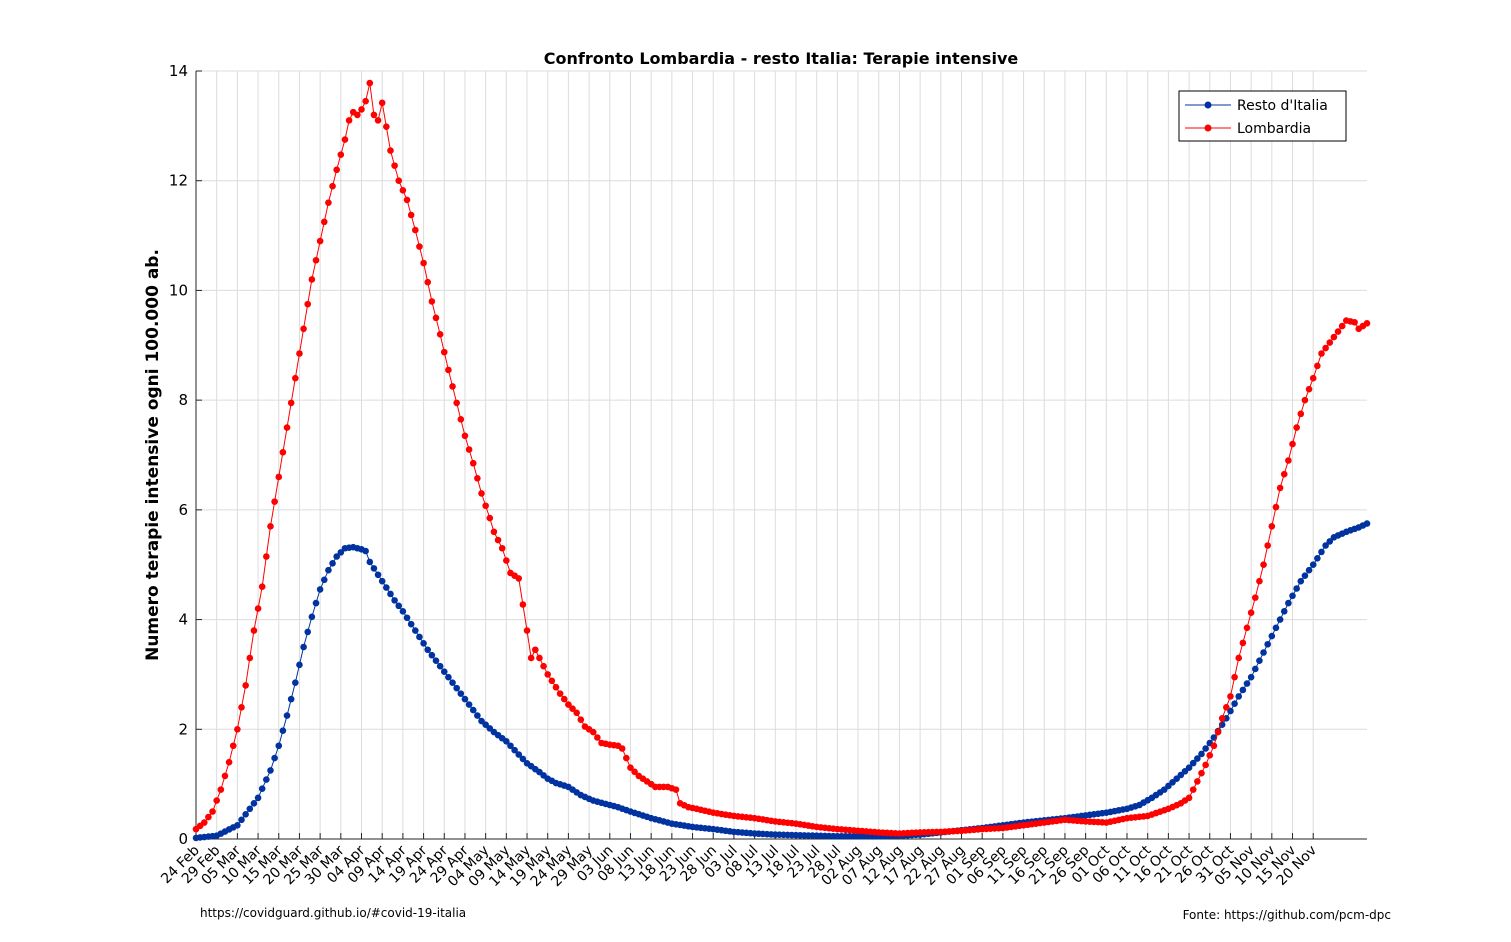 This screenshot has height=942, width=1511. Describe the element at coordinates (178, 290) in the screenshot. I see `y-tick-label: 10` at that location.